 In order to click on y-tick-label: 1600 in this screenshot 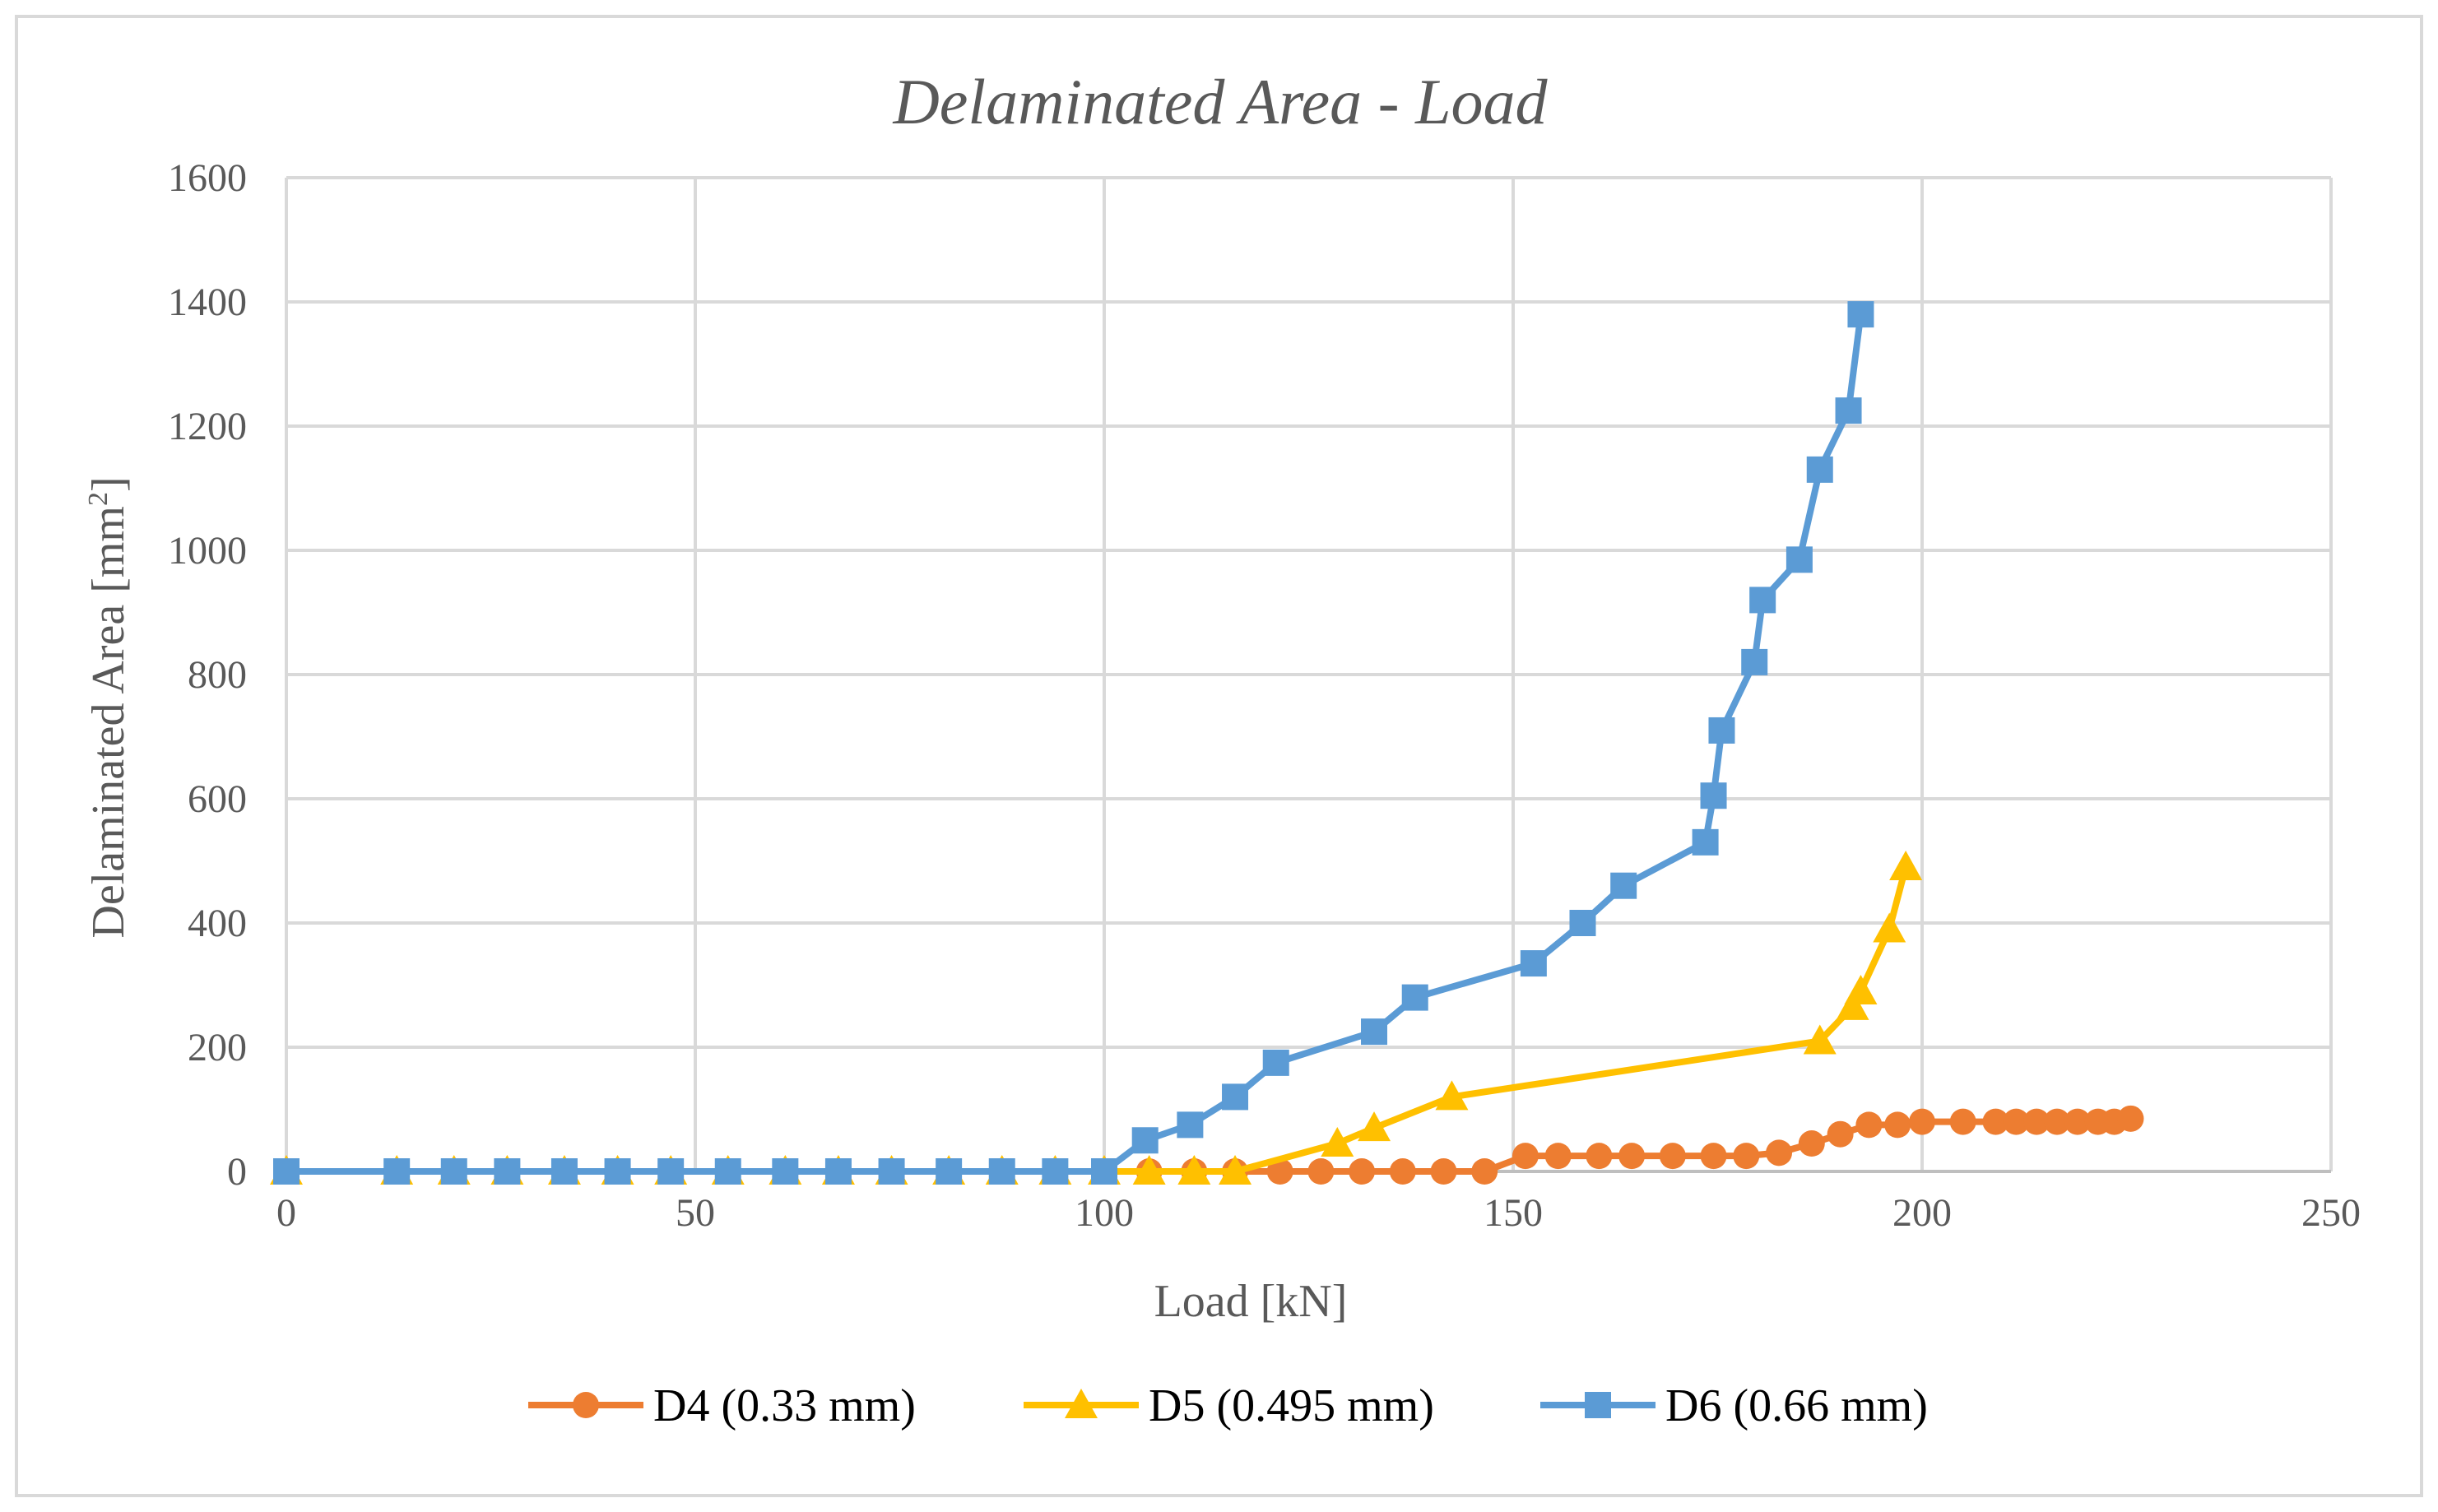, I will do `click(208, 178)`.